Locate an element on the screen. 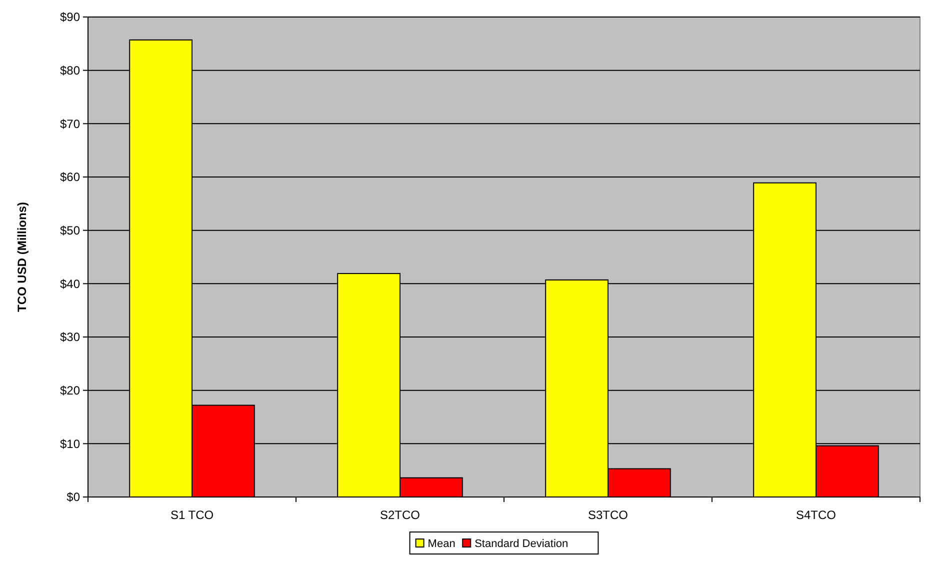 This screenshot has width=932, height=573. legend-label: Mean is located at coordinates (442, 544).